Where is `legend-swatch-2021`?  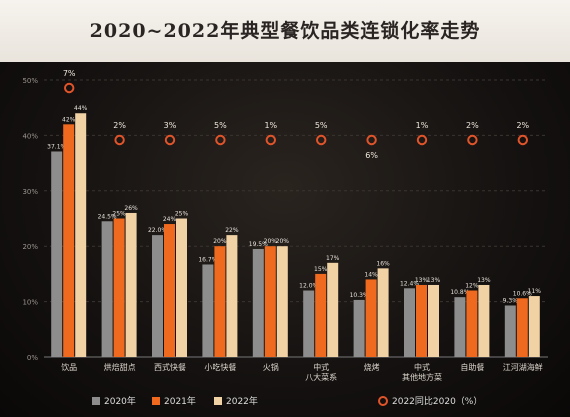 legend-swatch-2021 is located at coordinates (156, 400).